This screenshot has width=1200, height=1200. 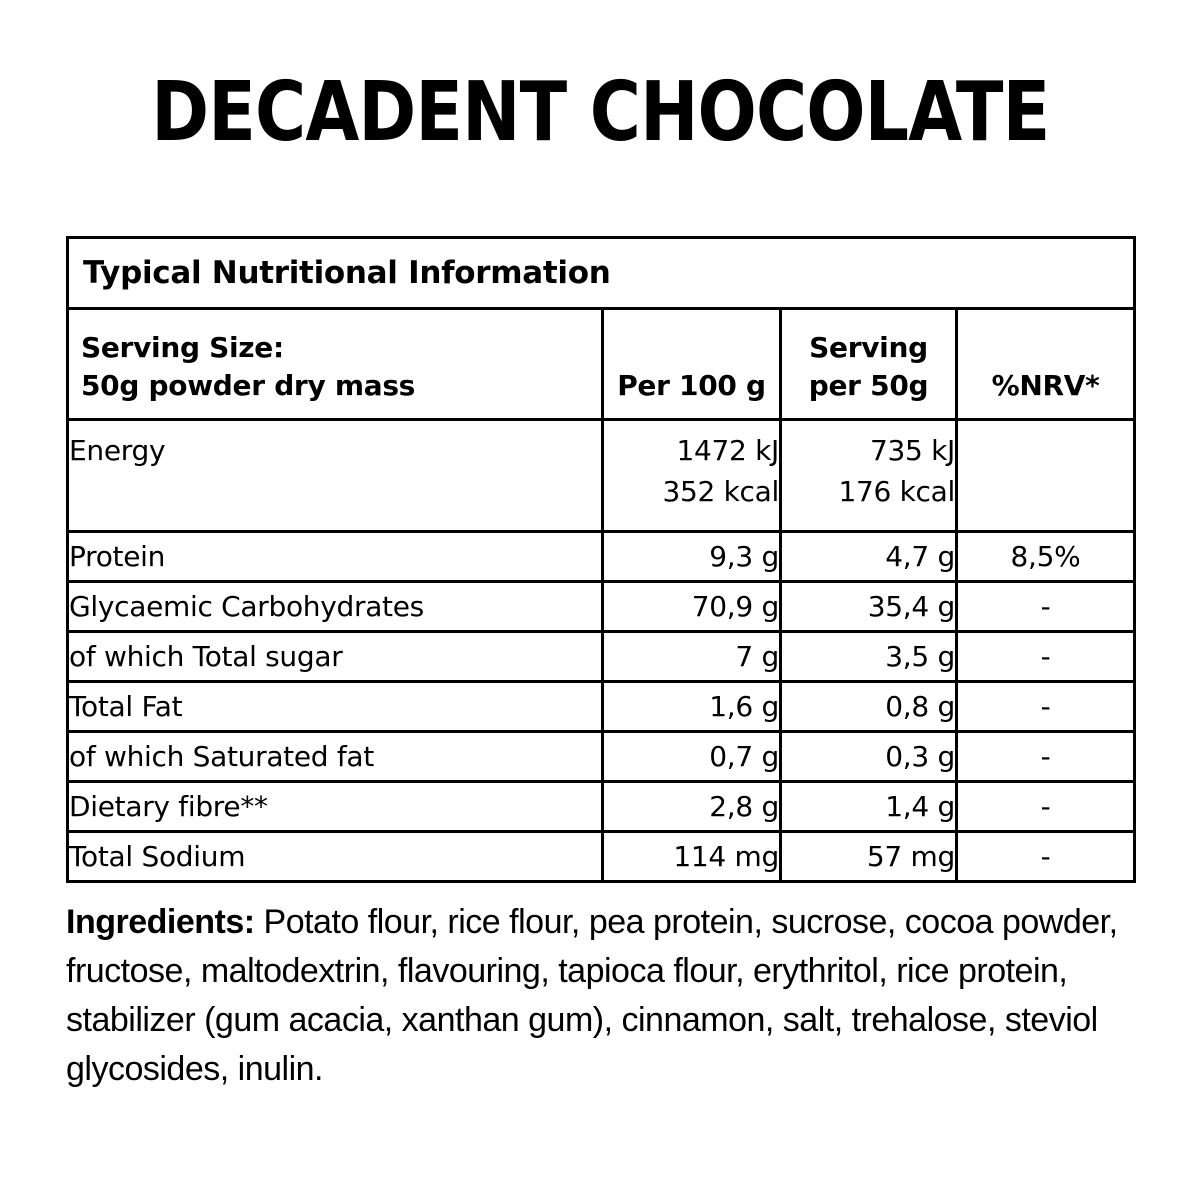 I want to click on cell-total-fat-label: Total Fat, so click(x=335, y=706).